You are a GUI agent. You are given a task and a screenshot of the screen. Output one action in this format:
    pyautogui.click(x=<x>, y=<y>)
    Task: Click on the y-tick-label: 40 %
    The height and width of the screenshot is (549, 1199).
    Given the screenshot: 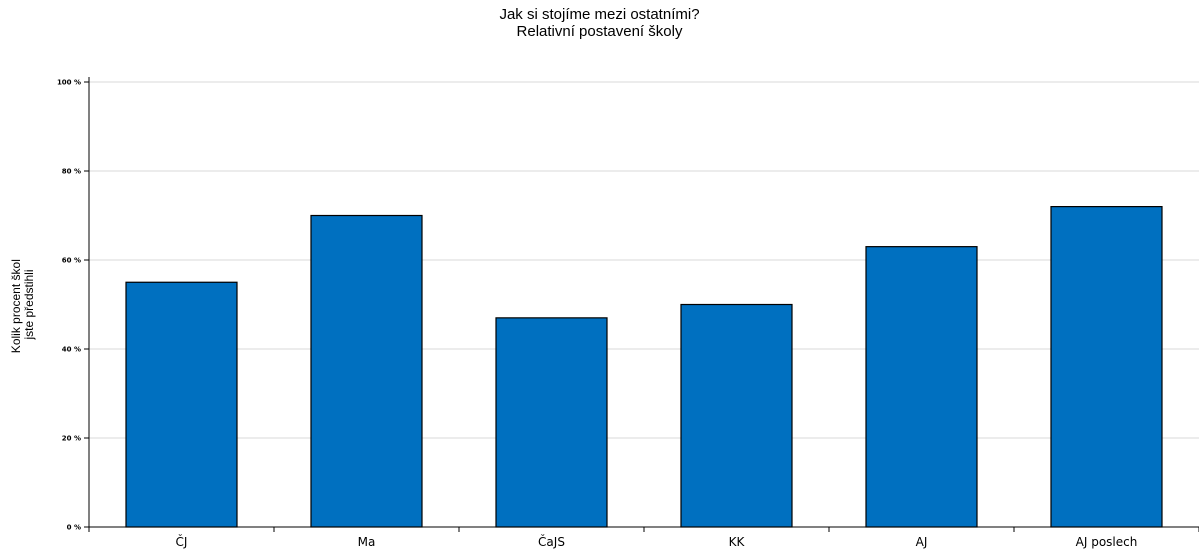 What is the action you would take?
    pyautogui.click(x=71, y=350)
    